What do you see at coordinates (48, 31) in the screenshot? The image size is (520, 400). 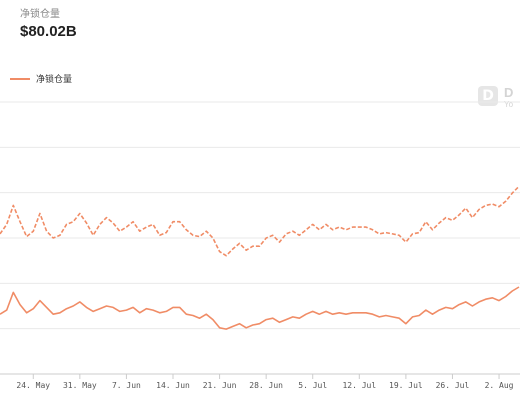 I see `metric-value: $80.02B` at bounding box center [48, 31].